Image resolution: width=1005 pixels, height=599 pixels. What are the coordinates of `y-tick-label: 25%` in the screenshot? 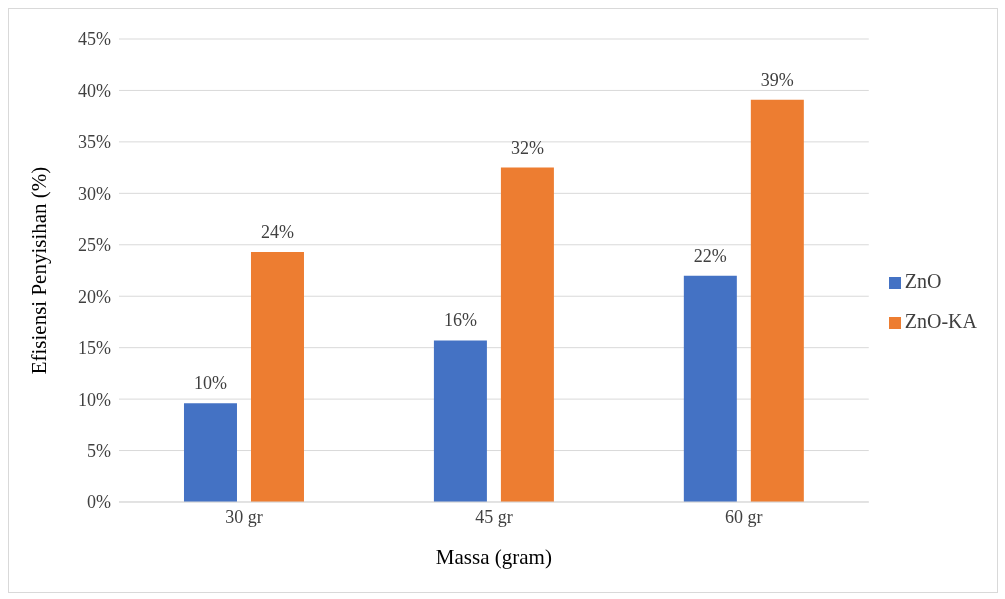 It's located at (94, 245).